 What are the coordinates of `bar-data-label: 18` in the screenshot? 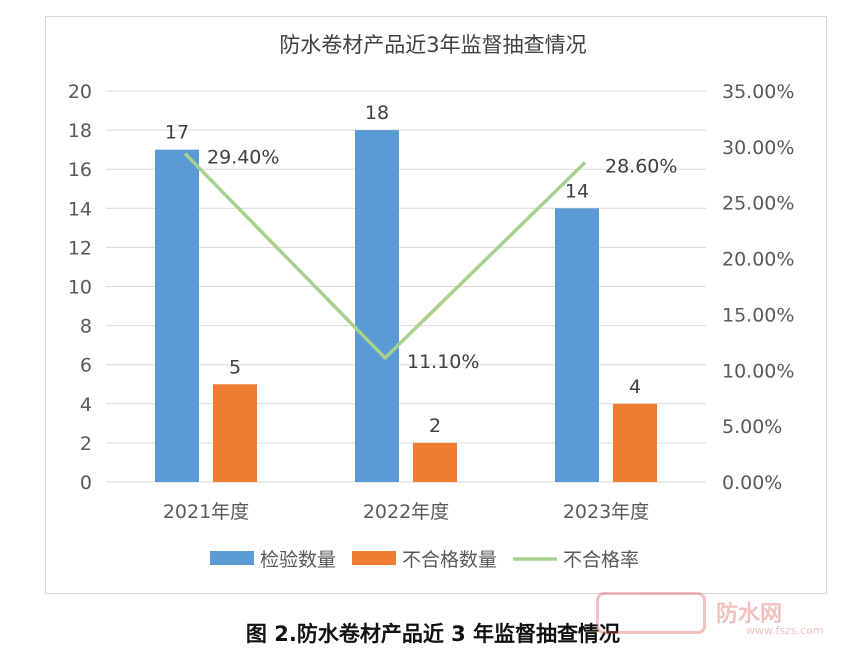 It's located at (377, 113).